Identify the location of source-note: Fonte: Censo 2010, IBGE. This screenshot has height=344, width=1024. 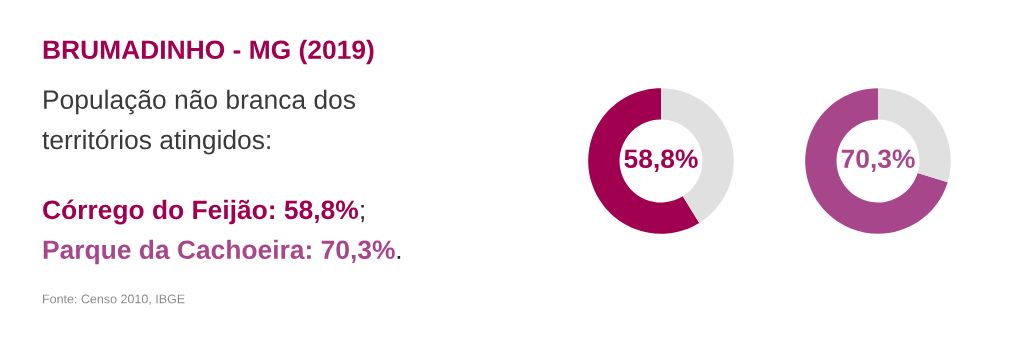
(114, 299).